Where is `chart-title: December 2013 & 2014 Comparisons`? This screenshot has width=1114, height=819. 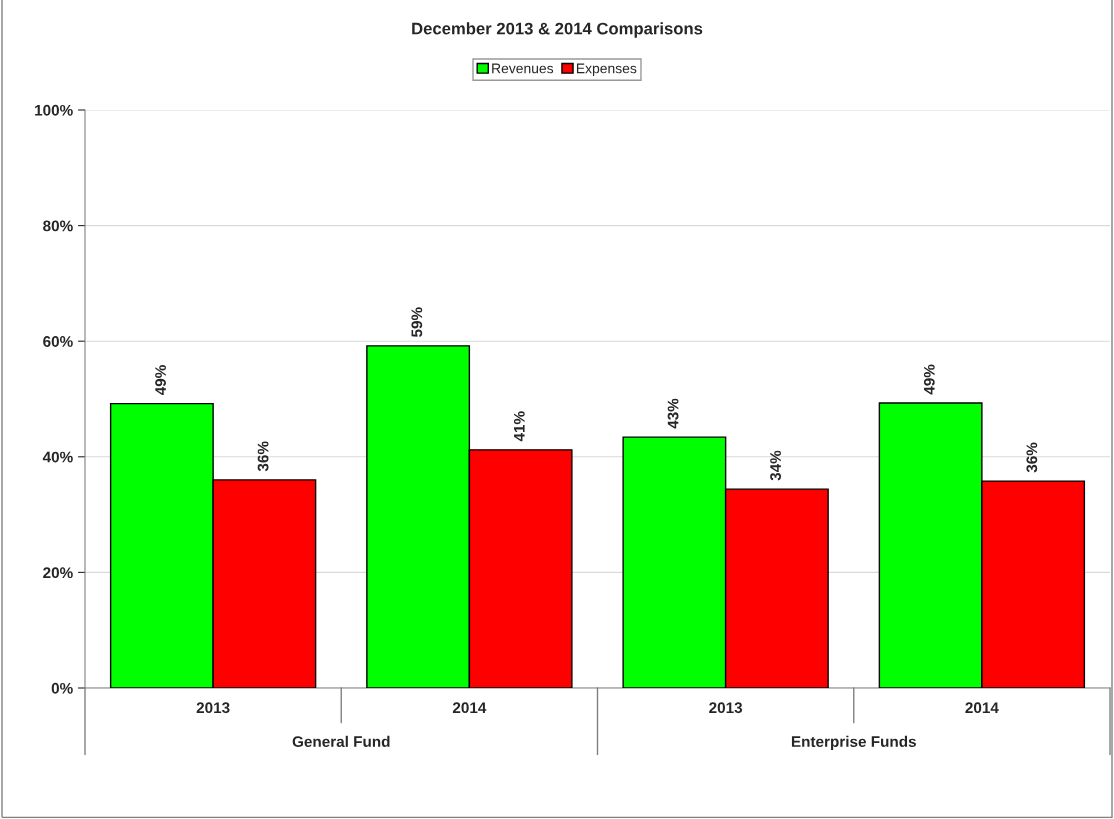
chart-title: December 2013 & 2014 Comparisons is located at coordinates (557, 30).